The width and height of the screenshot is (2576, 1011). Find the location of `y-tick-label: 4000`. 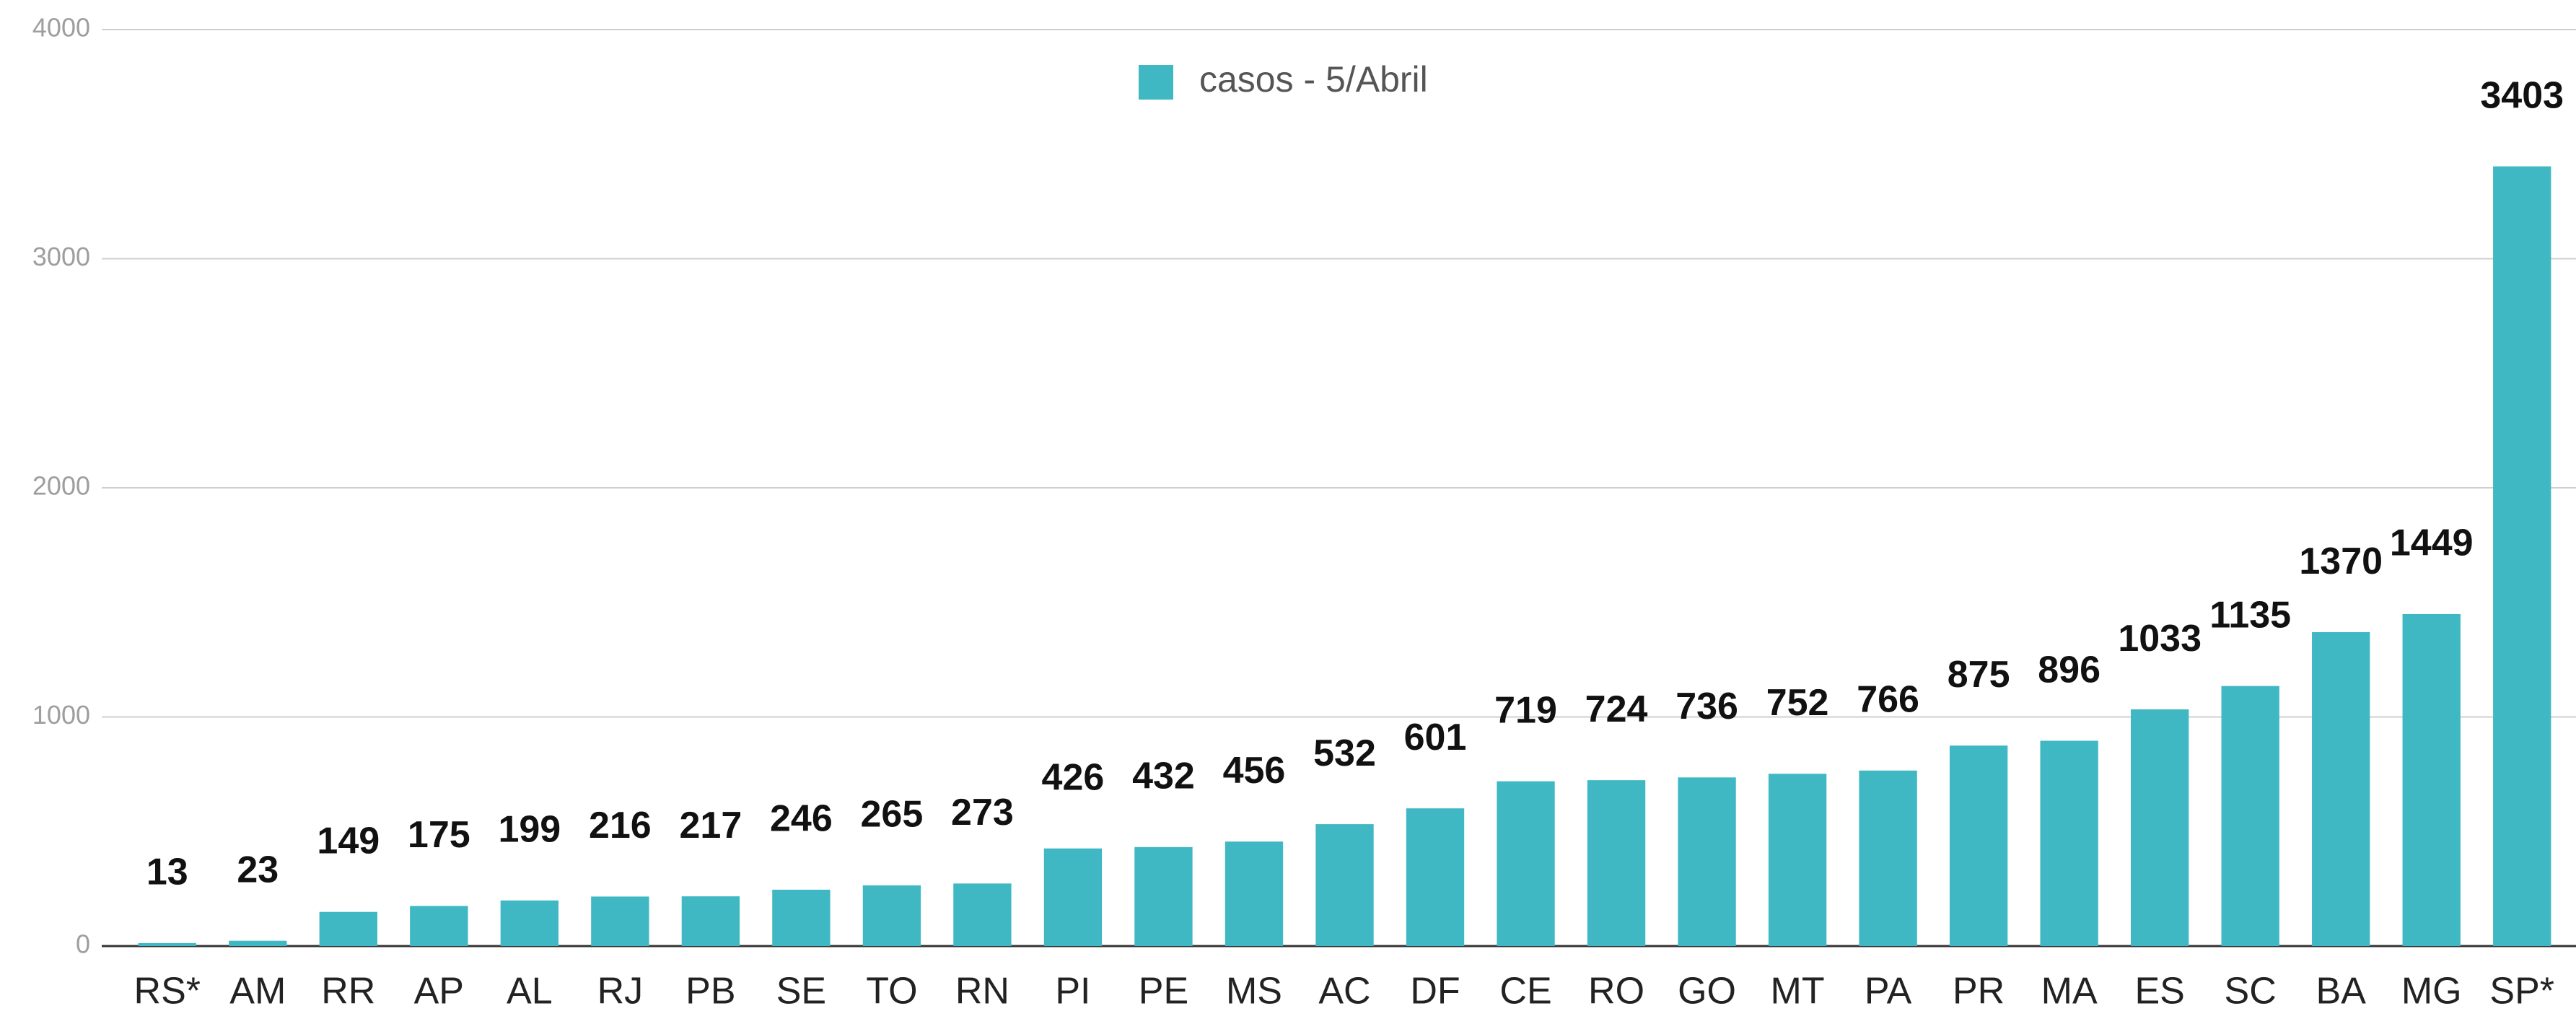

y-tick-label: 4000 is located at coordinates (61, 28).